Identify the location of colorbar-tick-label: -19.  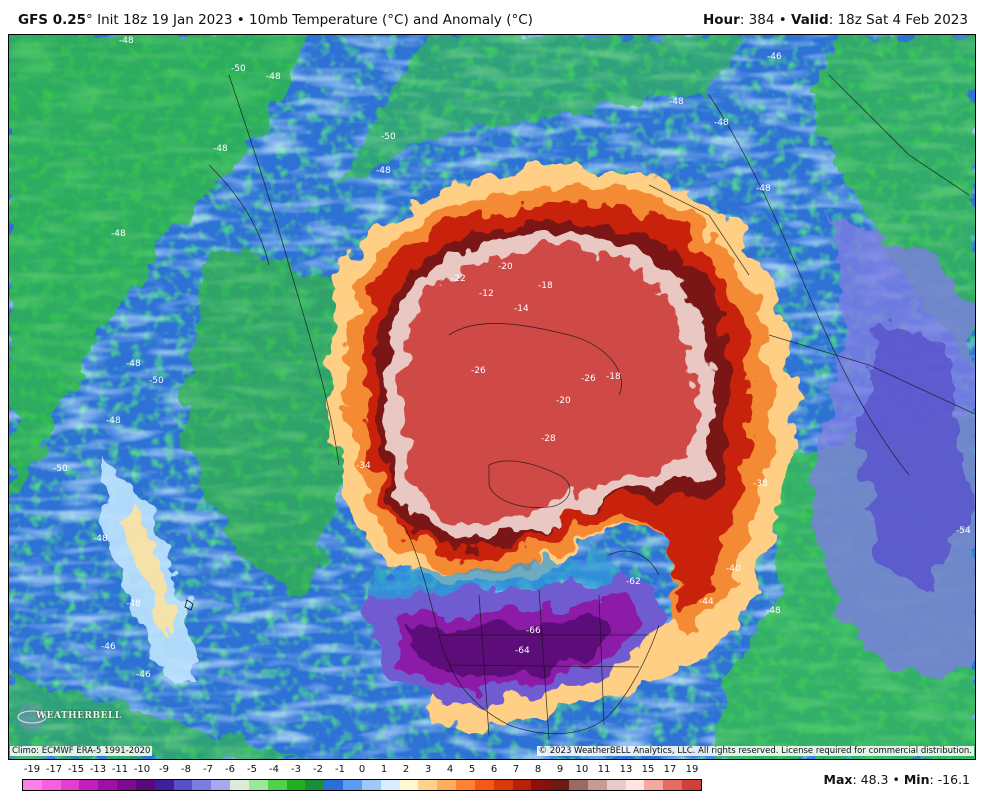
(32, 769).